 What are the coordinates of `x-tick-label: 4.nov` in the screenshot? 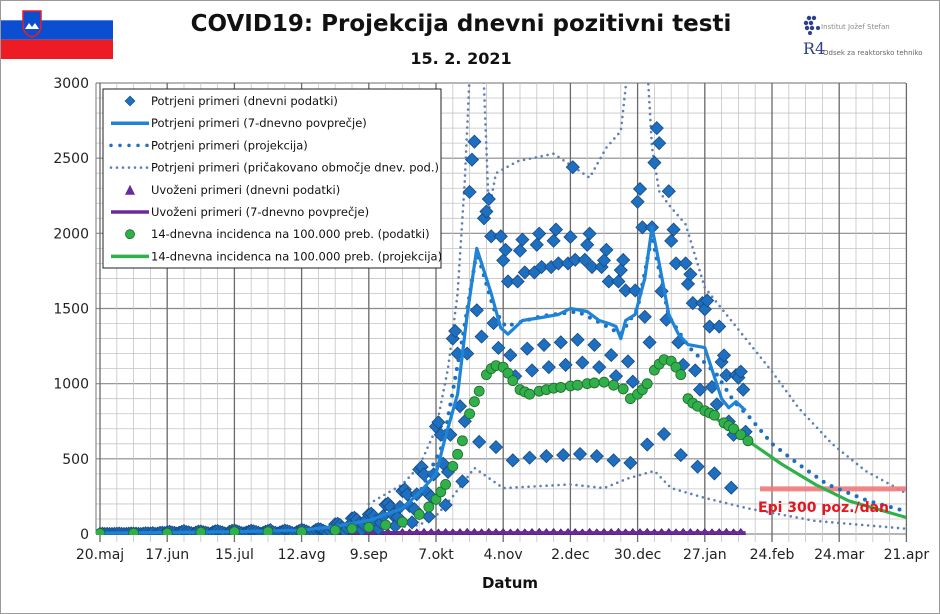 It's located at (503, 555).